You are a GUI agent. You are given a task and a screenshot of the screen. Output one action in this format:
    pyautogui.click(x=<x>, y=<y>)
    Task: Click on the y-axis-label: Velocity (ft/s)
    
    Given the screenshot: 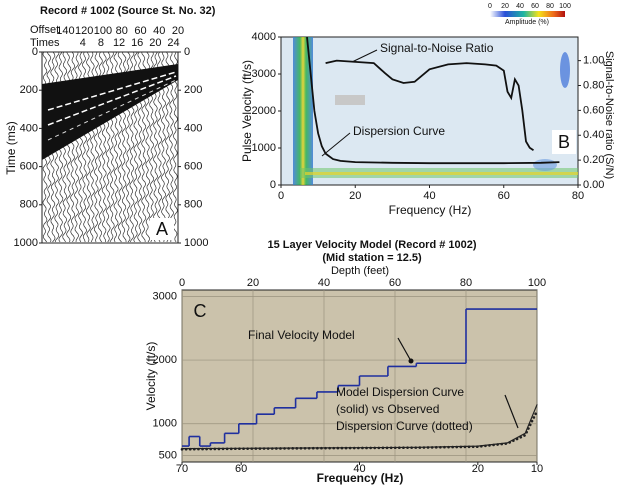 What is the action you would take?
    pyautogui.click(x=151, y=376)
    